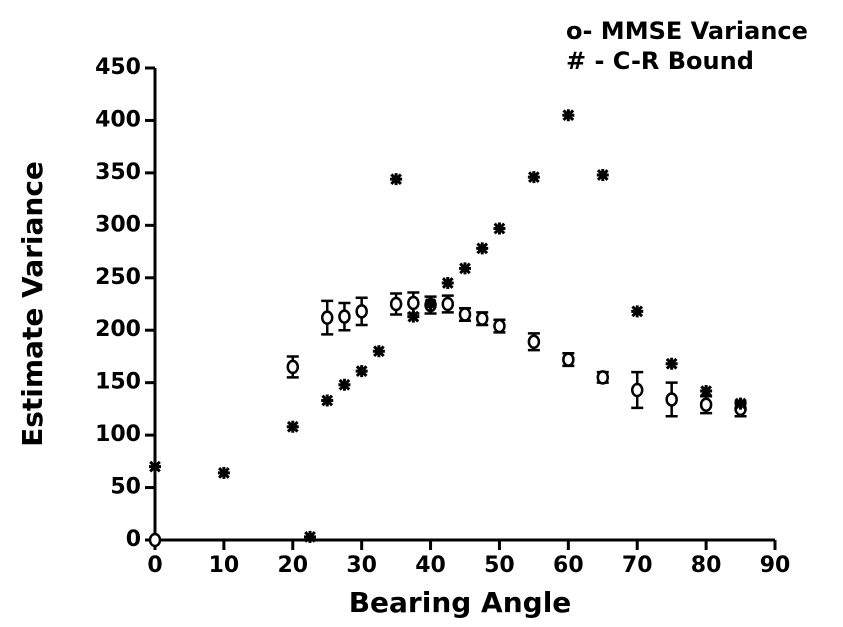 This screenshot has height=627, width=843. What do you see at coordinates (118, 434) in the screenshot?
I see `y-tick-label: 100` at bounding box center [118, 434].